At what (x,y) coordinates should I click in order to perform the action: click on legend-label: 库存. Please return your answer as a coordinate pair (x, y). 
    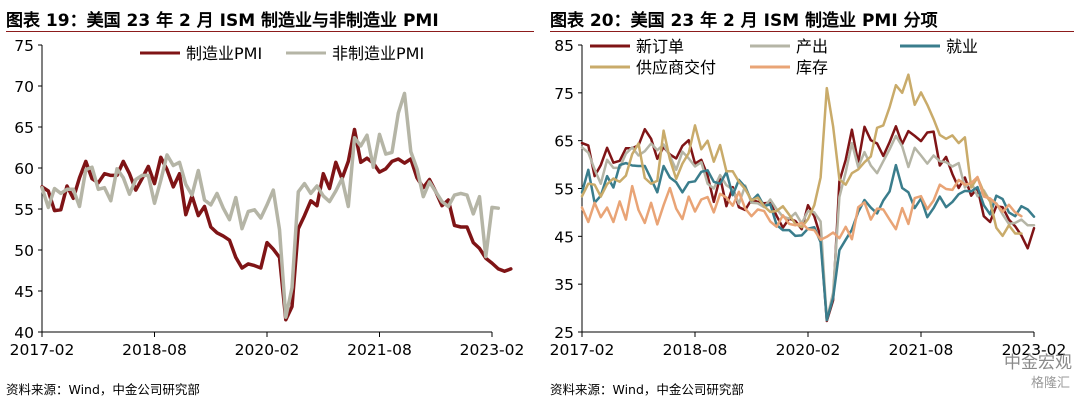
    Looking at the image, I should click on (812, 67).